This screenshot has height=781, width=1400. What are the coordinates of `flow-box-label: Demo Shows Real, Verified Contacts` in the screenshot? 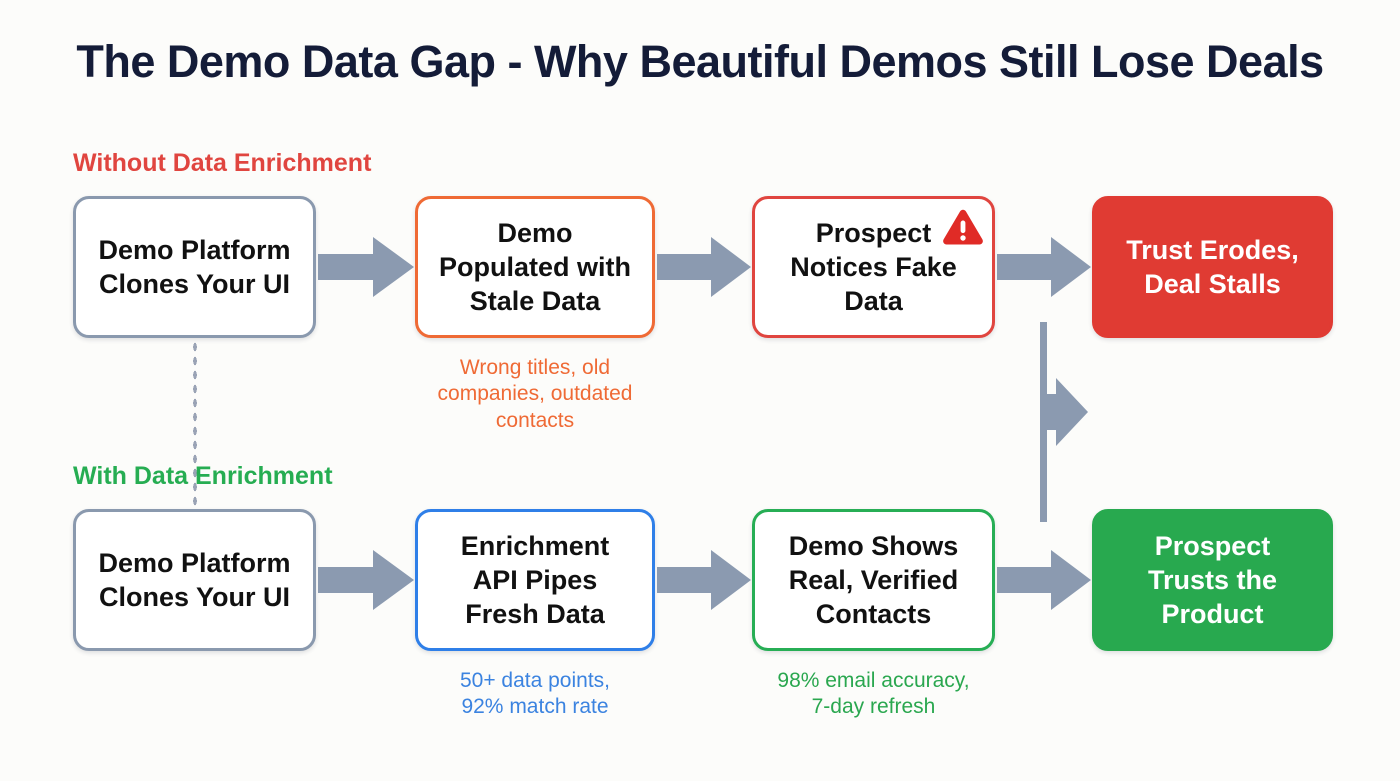 It's located at (873, 579).